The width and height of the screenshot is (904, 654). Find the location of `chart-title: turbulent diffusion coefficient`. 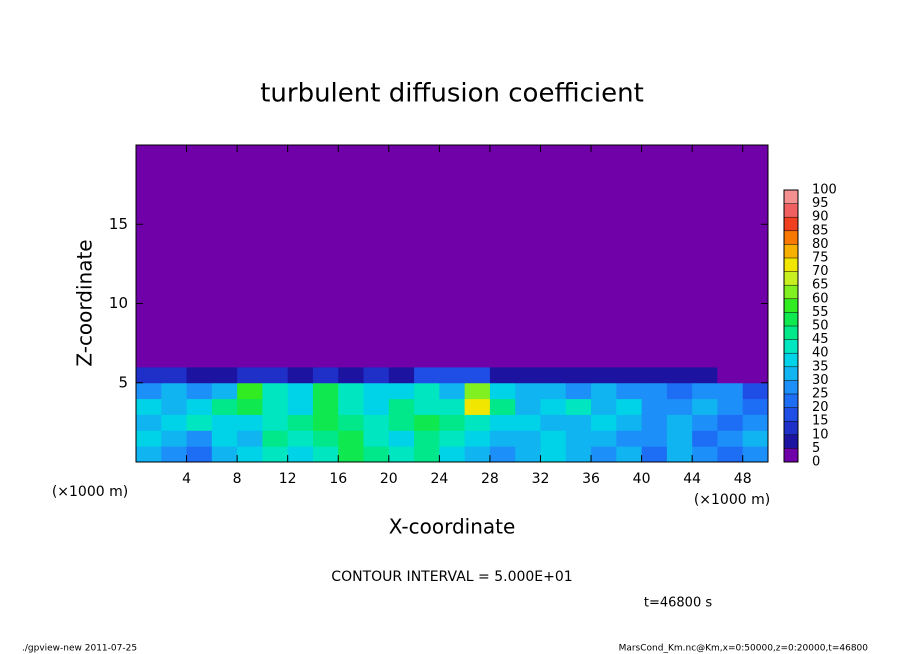

chart-title: turbulent diffusion coefficient is located at coordinates (452, 94).